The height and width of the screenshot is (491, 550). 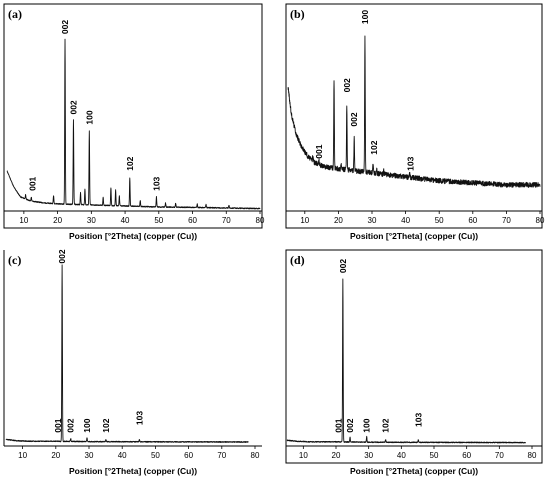 What do you see at coordinates (14, 260) in the screenshot?
I see `panel-label: (c)` at bounding box center [14, 260].